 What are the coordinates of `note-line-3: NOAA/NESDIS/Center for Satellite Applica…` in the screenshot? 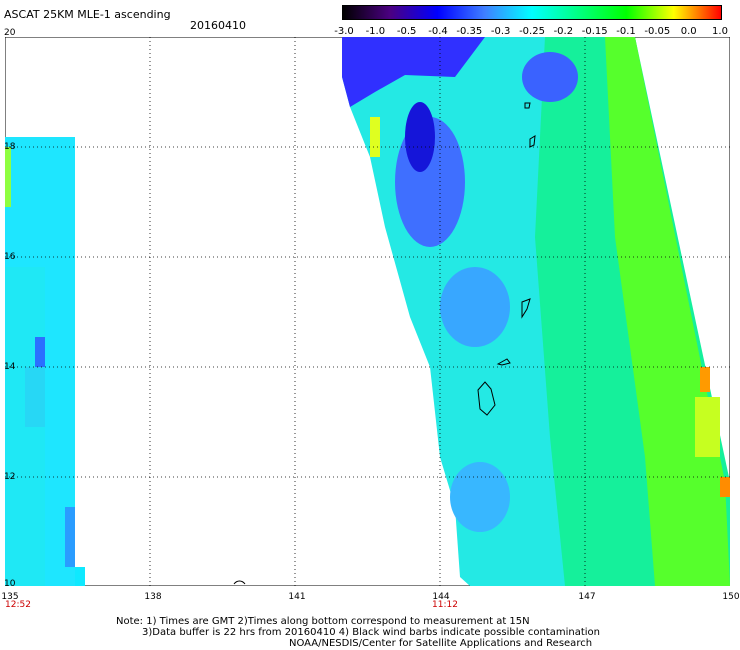 It's located at (441, 643).